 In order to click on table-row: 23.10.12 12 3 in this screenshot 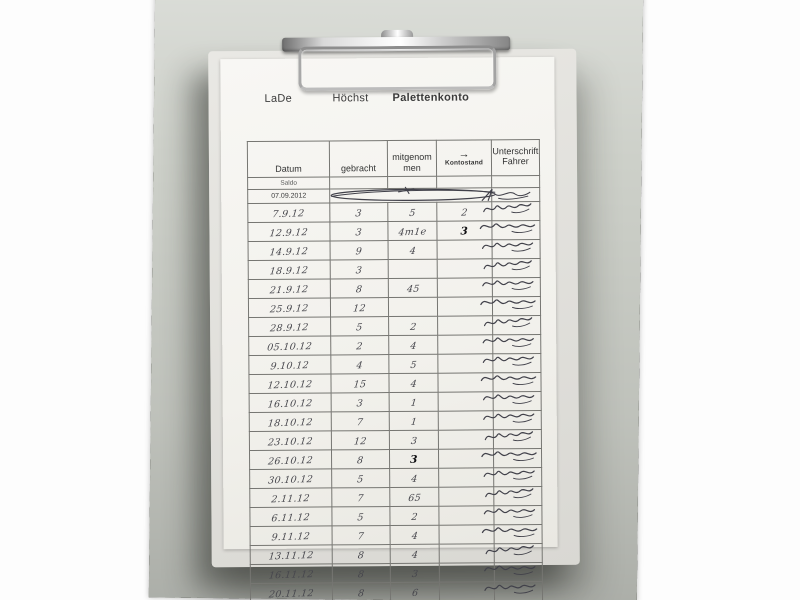, I will do `click(395, 440)`.